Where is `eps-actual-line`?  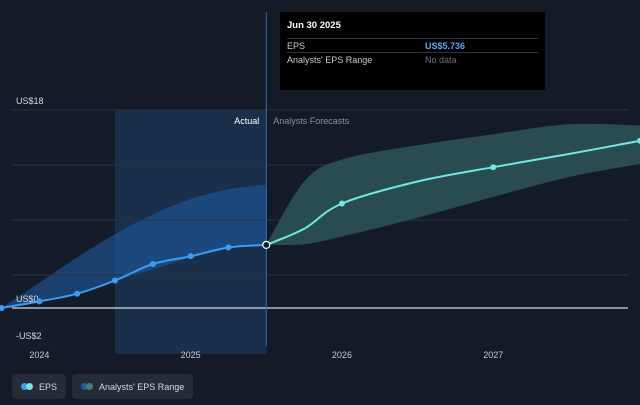
eps-actual-line is located at coordinates (134, 276).